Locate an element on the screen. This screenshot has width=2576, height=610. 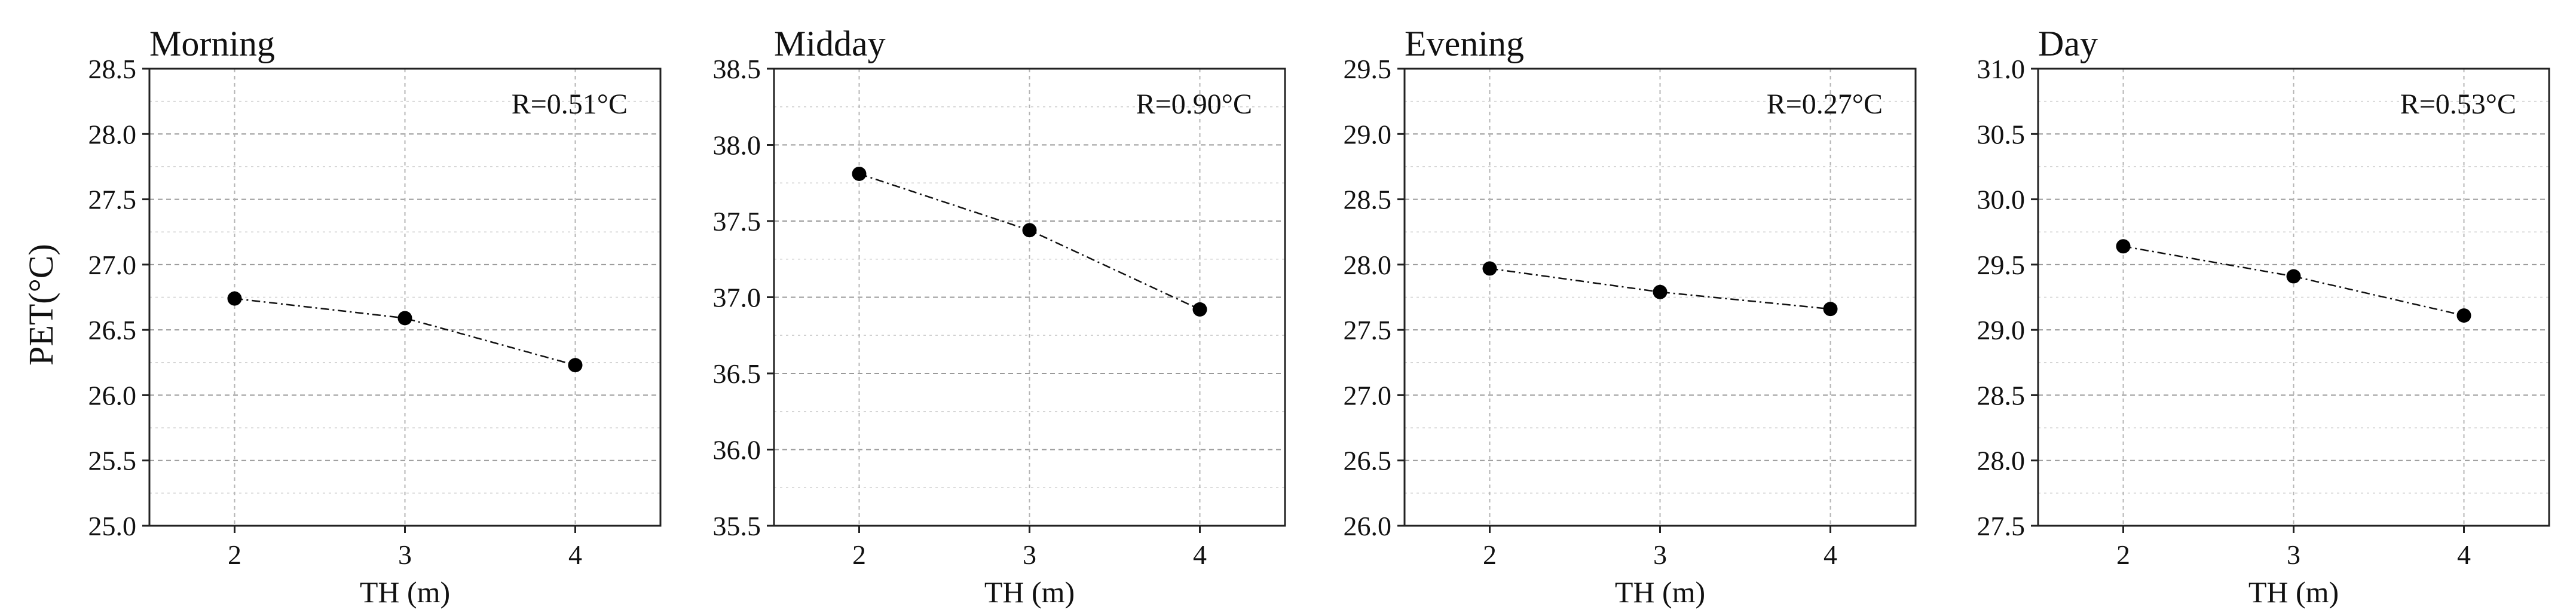
y-tick-label: 37.5 is located at coordinates (737, 221).